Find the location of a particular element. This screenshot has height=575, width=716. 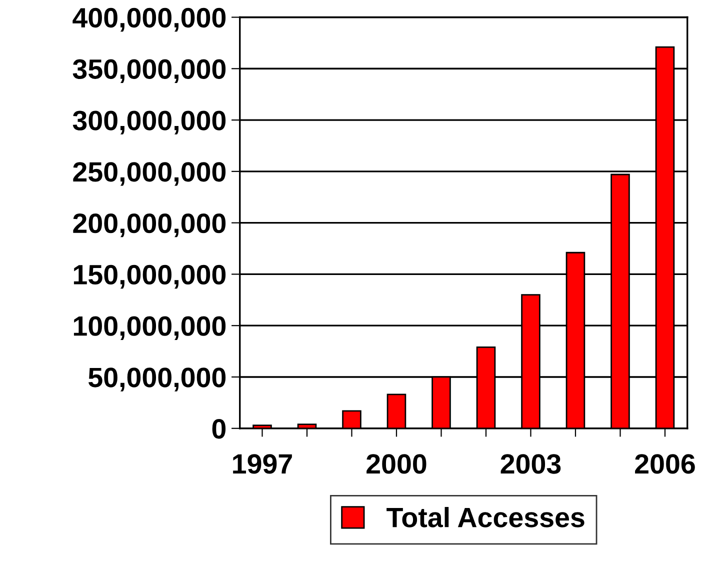

y-tick-label: 350,000,000 is located at coordinates (149, 71).